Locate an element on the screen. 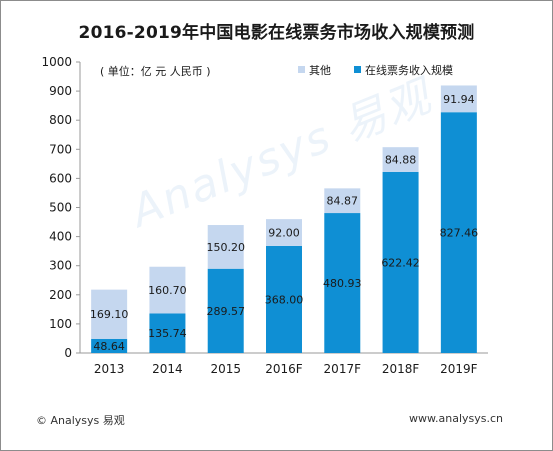 The height and width of the screenshot is (451, 553). x-tick-label: 2013 is located at coordinates (109, 369).